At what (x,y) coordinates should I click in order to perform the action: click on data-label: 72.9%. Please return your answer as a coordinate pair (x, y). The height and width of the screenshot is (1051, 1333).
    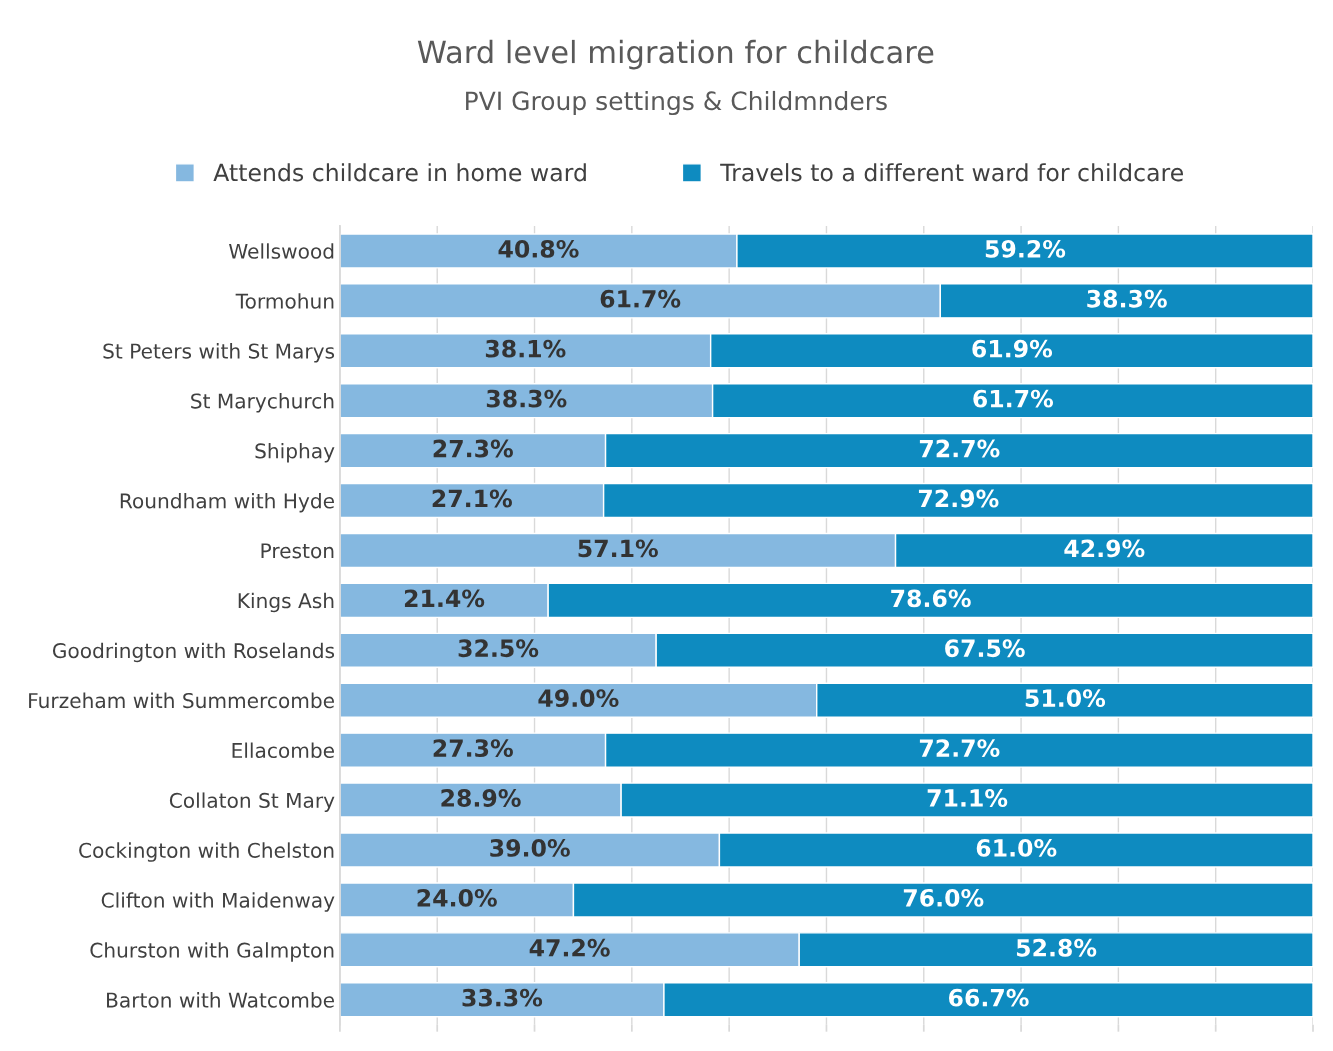
    Looking at the image, I should click on (958, 498).